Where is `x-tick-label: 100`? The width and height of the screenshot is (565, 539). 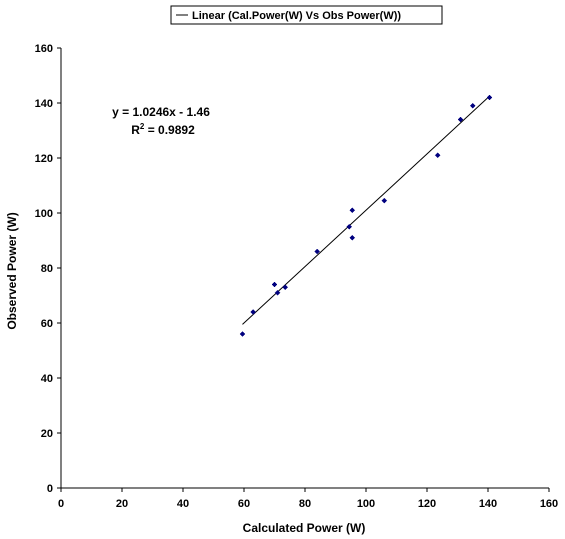
x-tick-label: 100 is located at coordinates (366, 504).